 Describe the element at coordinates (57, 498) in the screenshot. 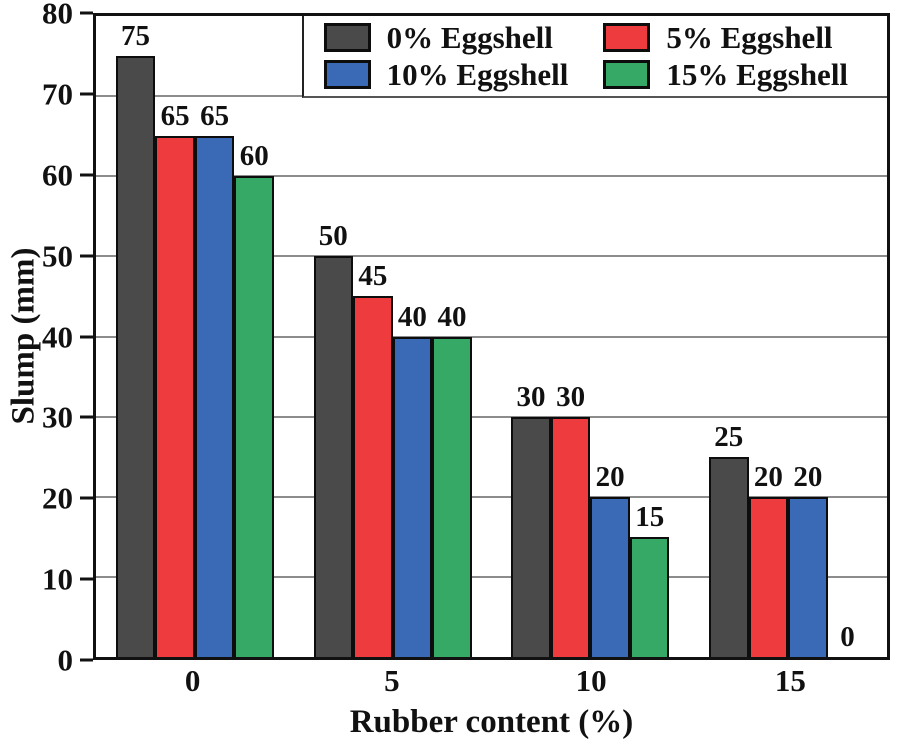

I see `y-tick-label-20: 20` at that location.